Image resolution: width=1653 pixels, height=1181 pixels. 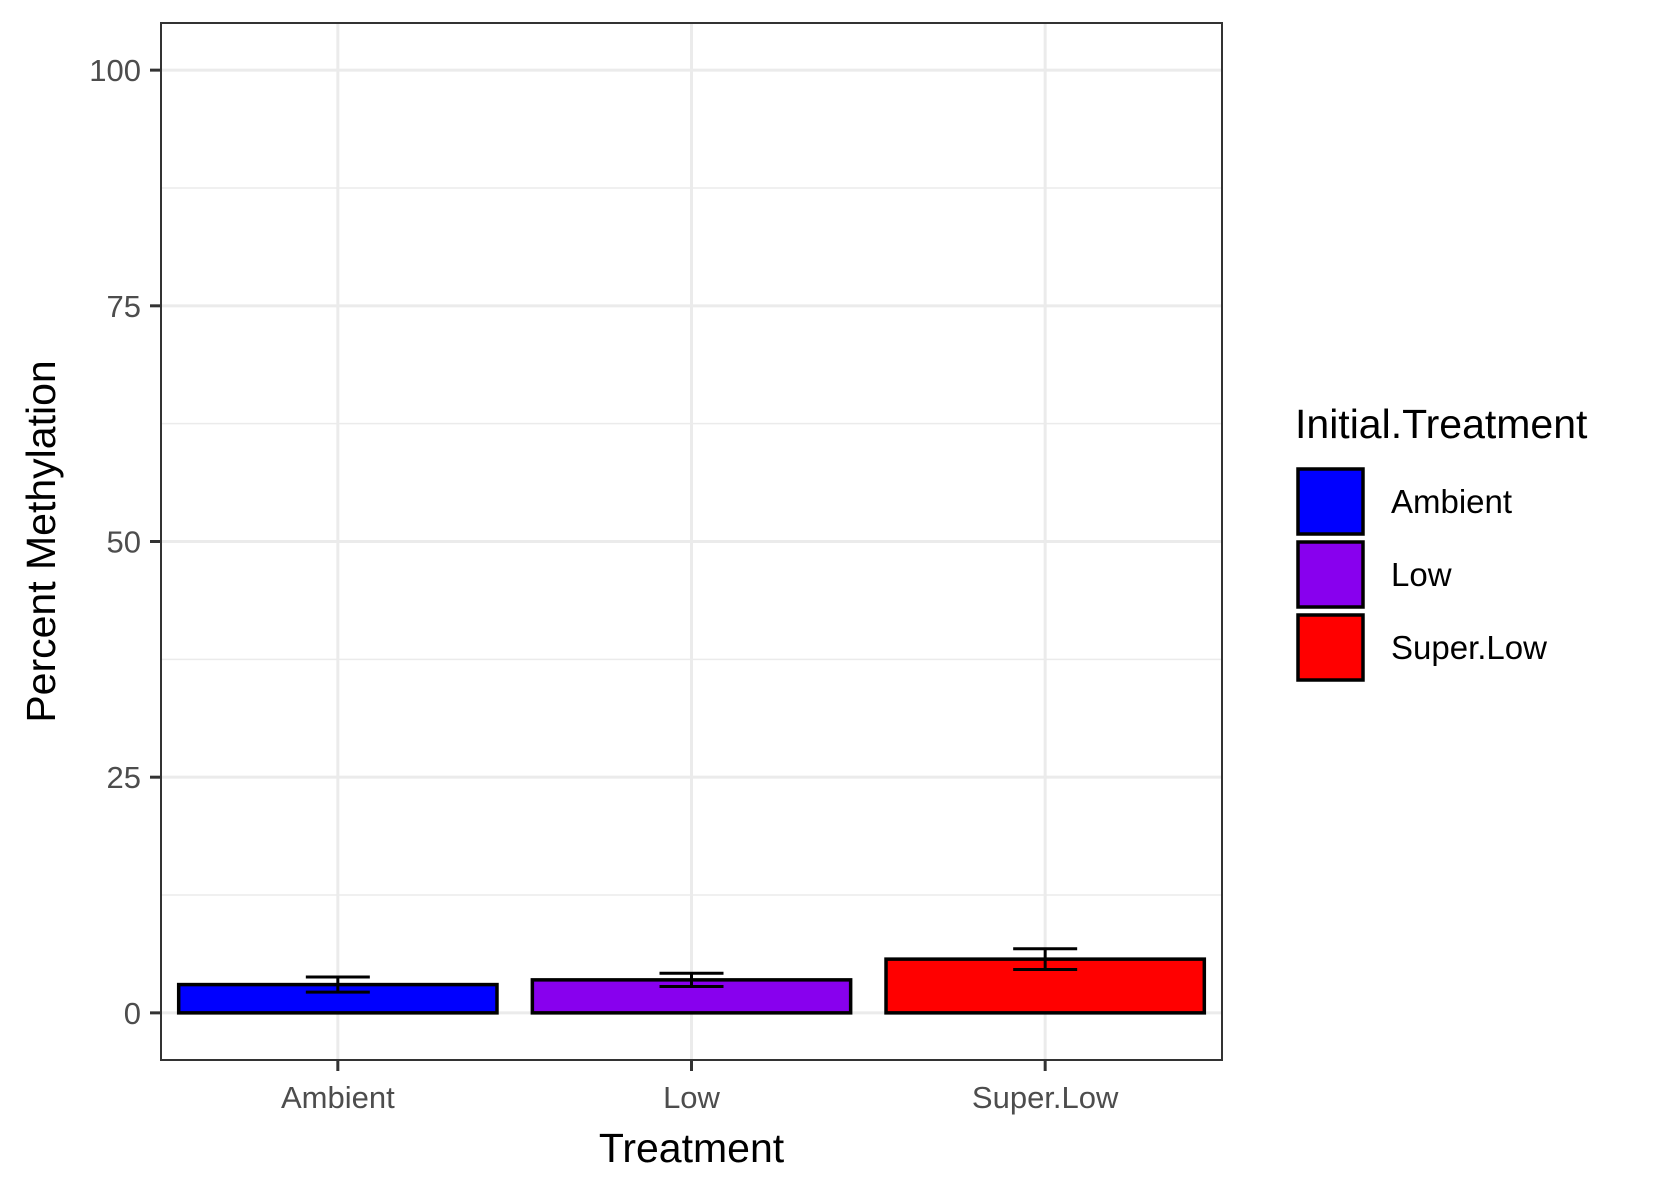 I want to click on y-tick-label: 75, so click(x=124, y=306).